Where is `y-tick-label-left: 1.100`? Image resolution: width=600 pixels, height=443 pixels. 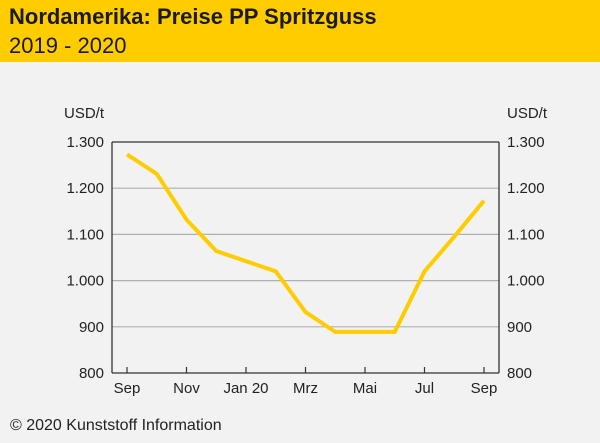
y-tick-label-left: 1.100 is located at coordinates (85, 234).